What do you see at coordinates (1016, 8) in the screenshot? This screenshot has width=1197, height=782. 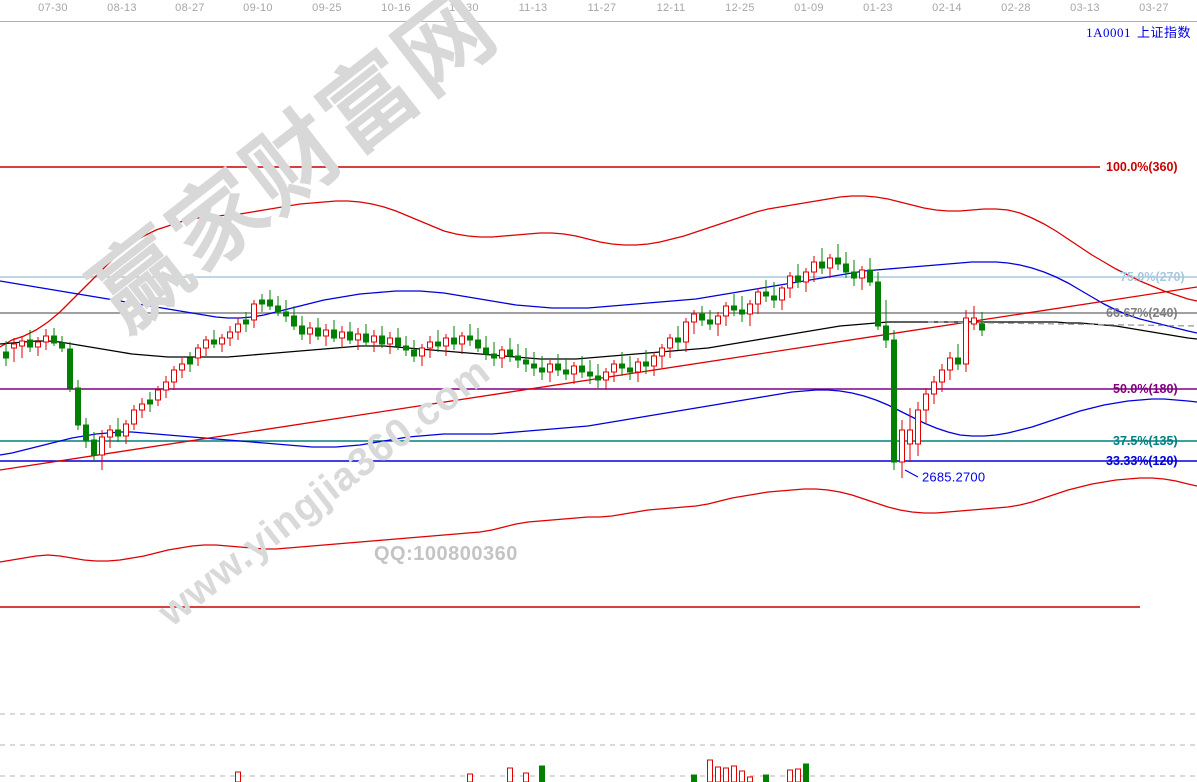 I see `date-tick-02-28: 02-28` at bounding box center [1016, 8].